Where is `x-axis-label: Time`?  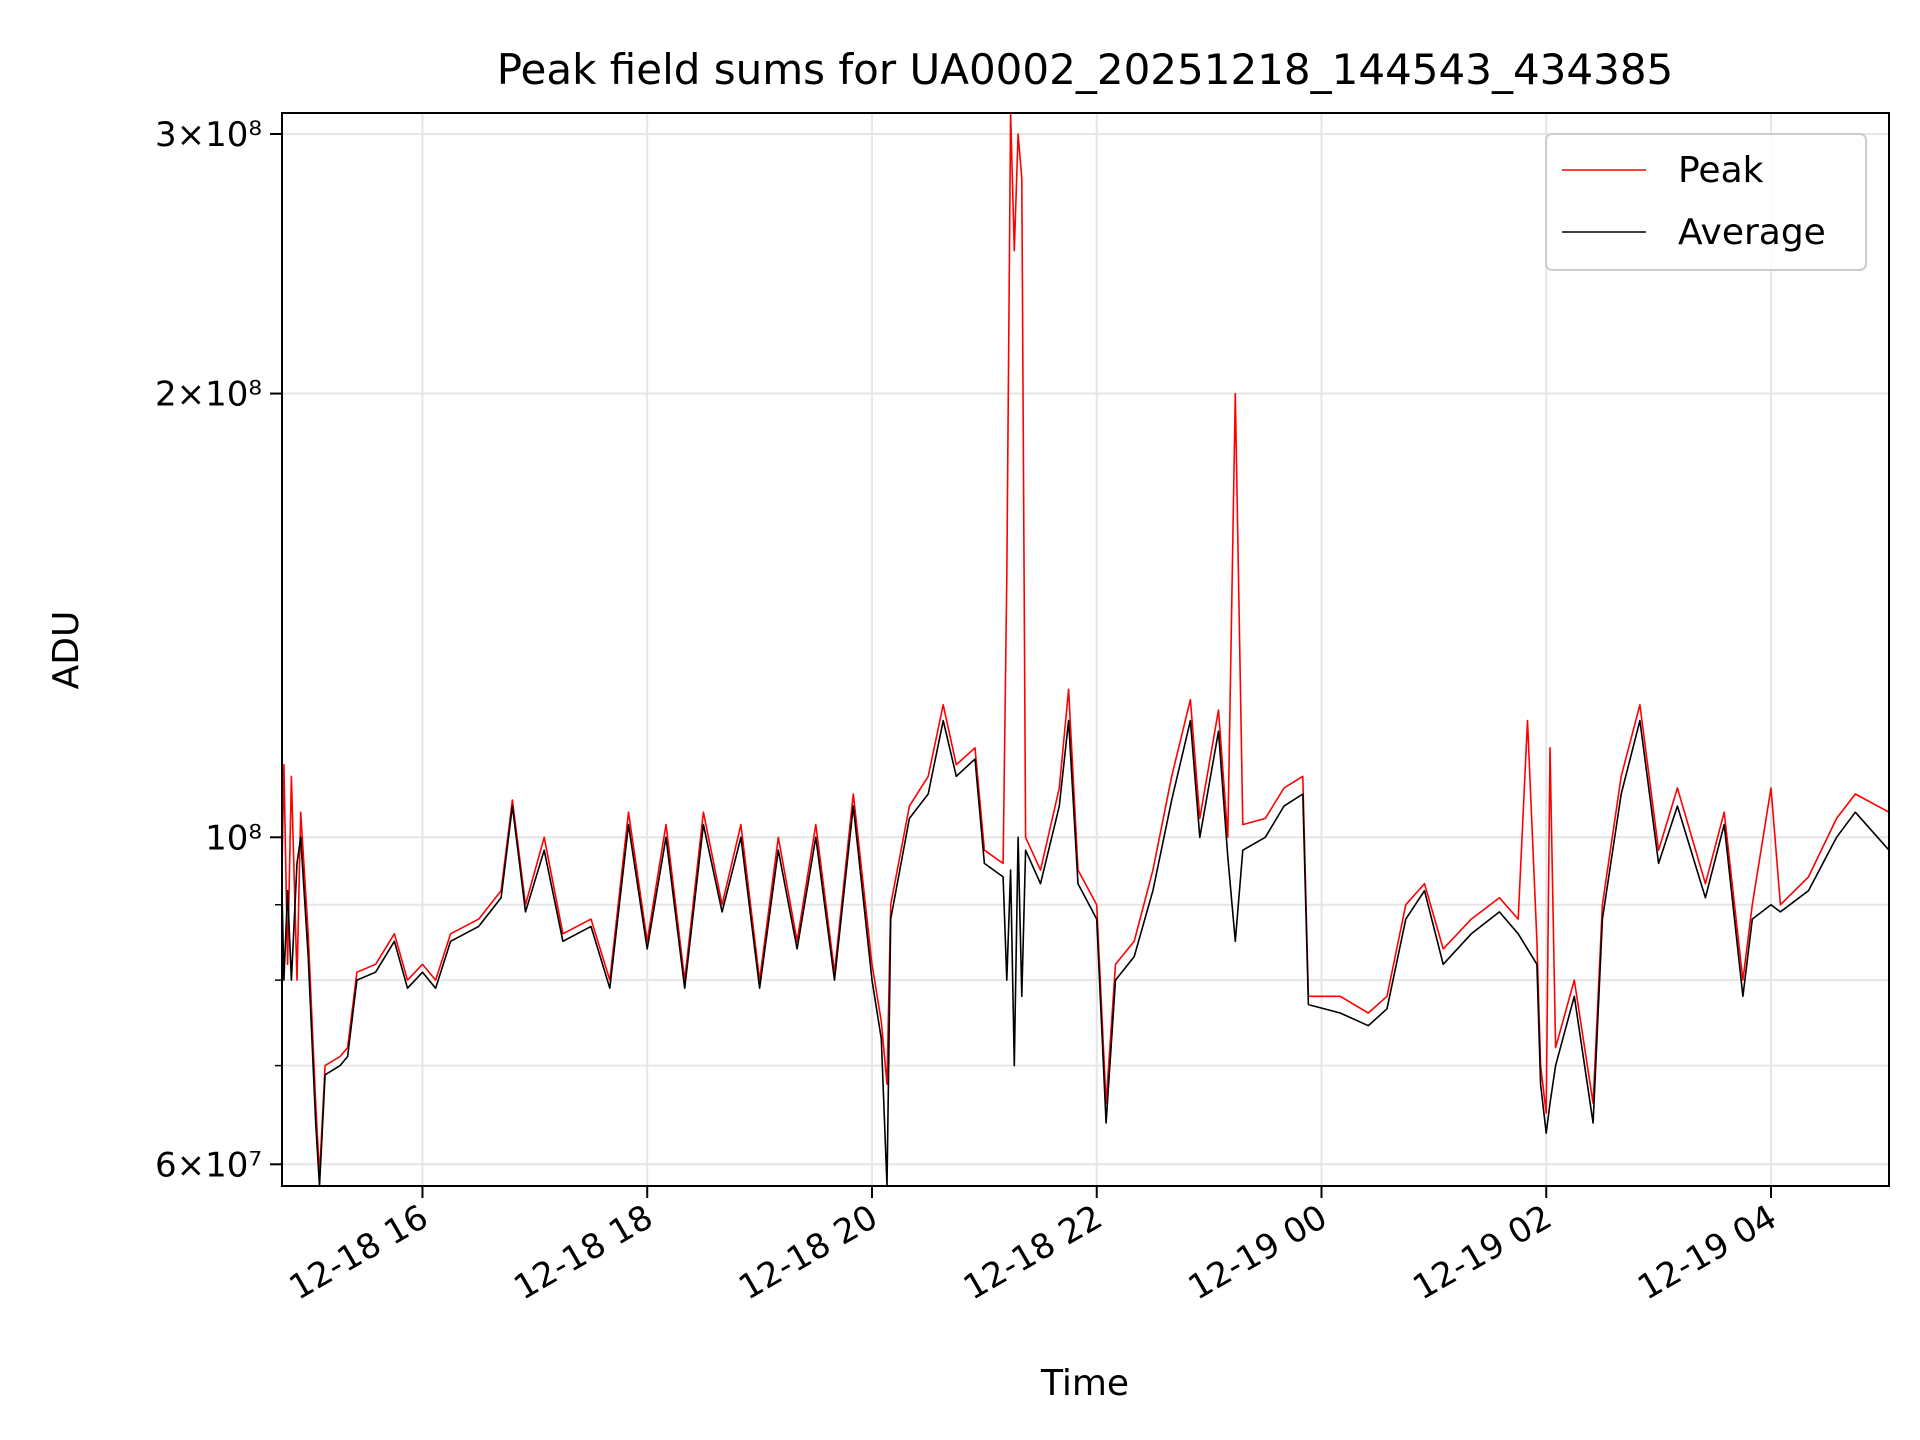 x-axis-label: Time is located at coordinates (1084, 1383).